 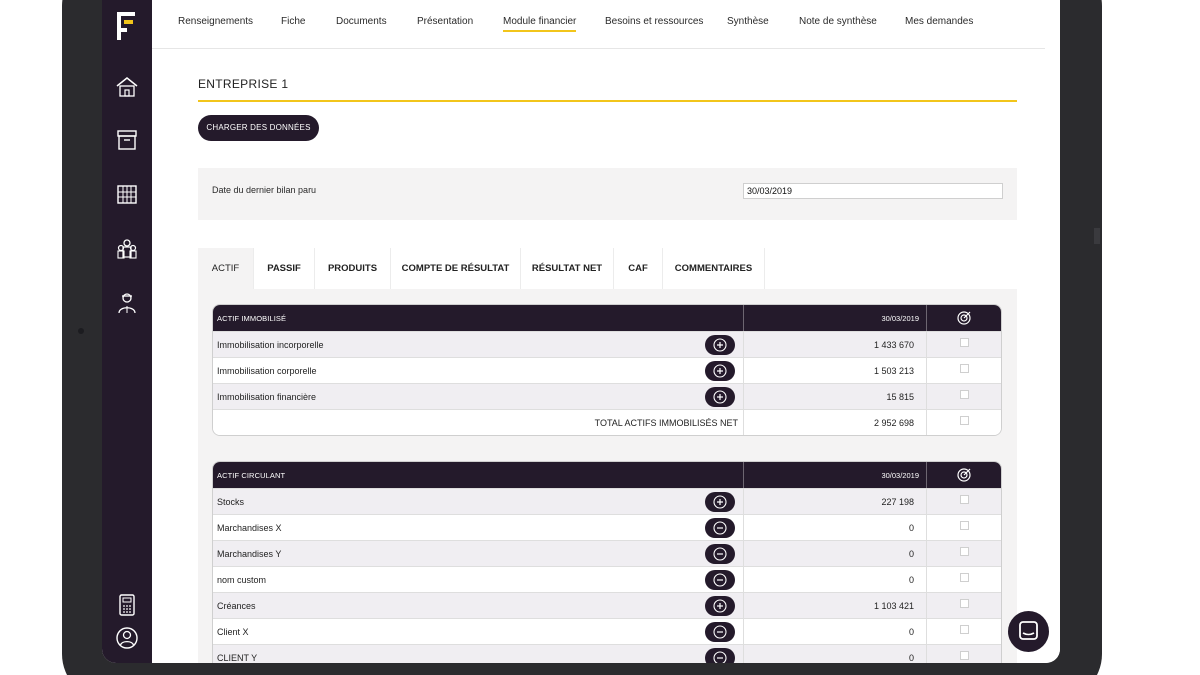 What do you see at coordinates (284, 268) in the screenshot?
I see `tab-passif: PASSIF` at bounding box center [284, 268].